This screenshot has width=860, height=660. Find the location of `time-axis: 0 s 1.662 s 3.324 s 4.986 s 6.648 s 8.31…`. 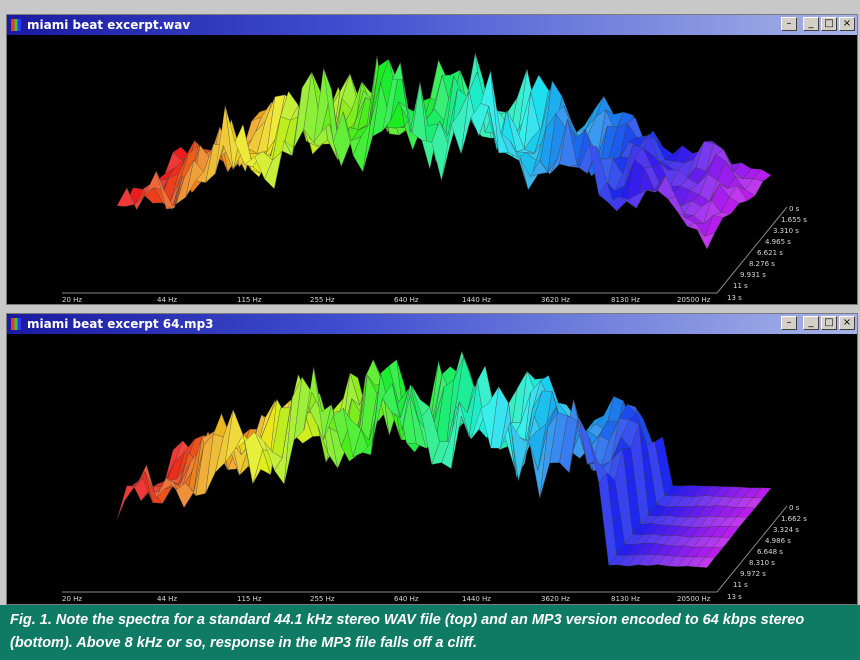

time-axis: 0 s 1.662 s 3.324 s 4.986 s 6.648 s 8.31… is located at coordinates (761, 552).